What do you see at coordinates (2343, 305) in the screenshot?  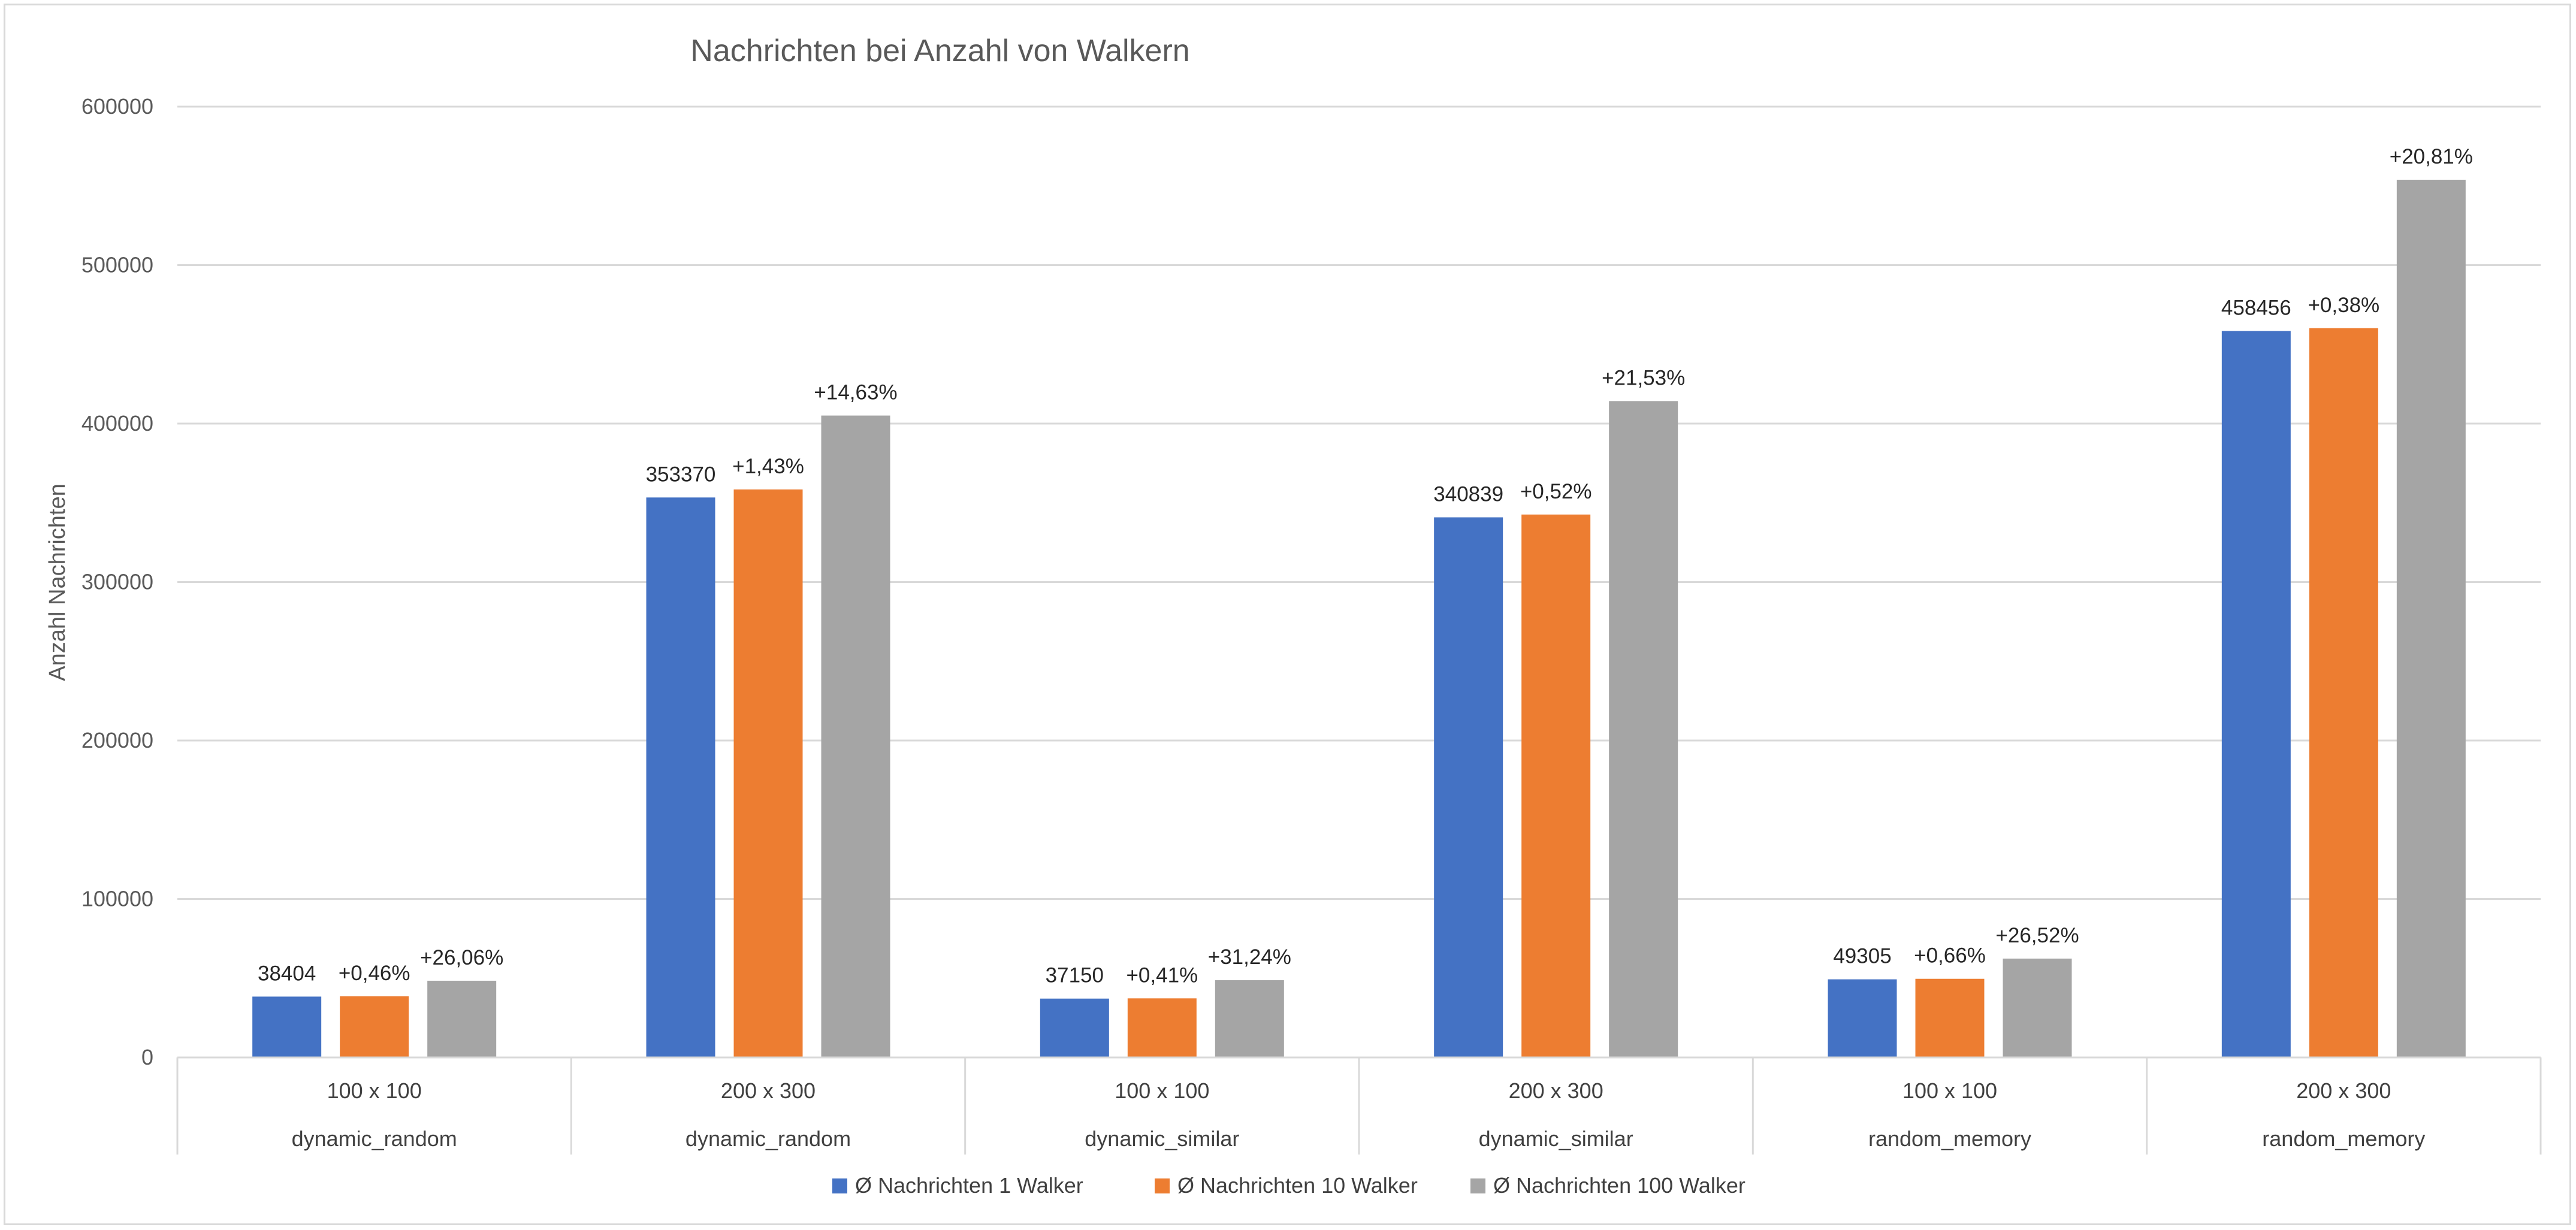 I see `data-label: +0,38%` at bounding box center [2343, 305].